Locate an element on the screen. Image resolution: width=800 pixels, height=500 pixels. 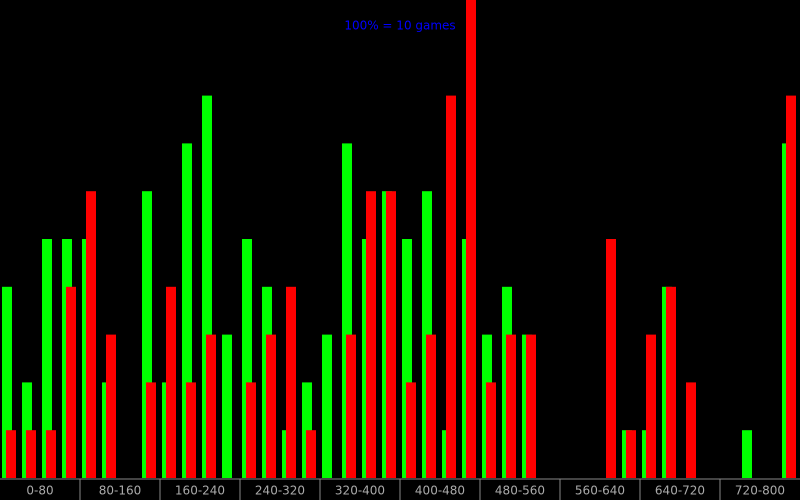
x-tick-label: 160-240 is located at coordinates (200, 491).